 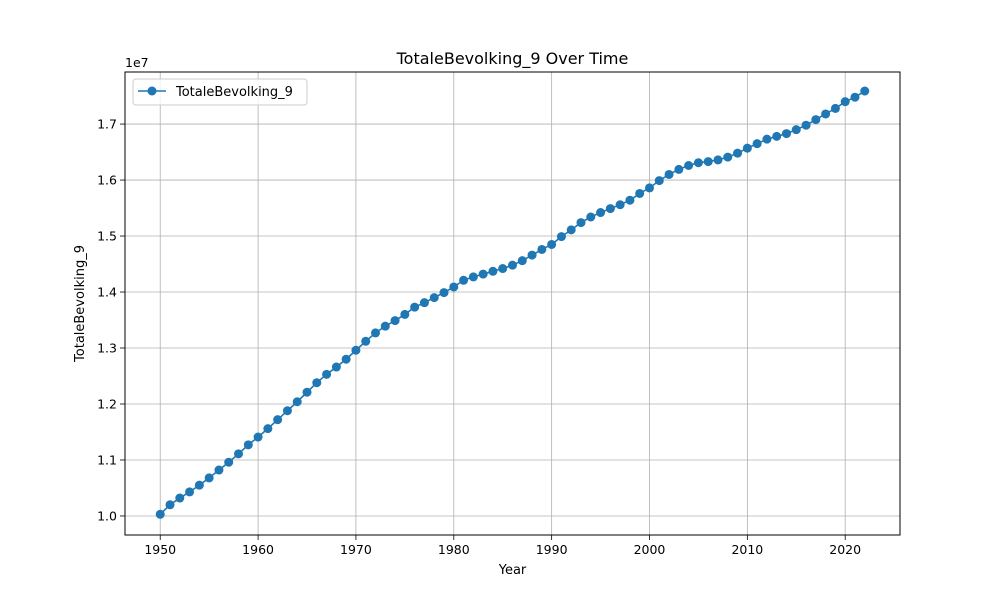 What do you see at coordinates (502, 546) in the screenshot?
I see `x-axis-ticks: 1950 1960 1970 1980 1990 2000 2010 2020` at bounding box center [502, 546].